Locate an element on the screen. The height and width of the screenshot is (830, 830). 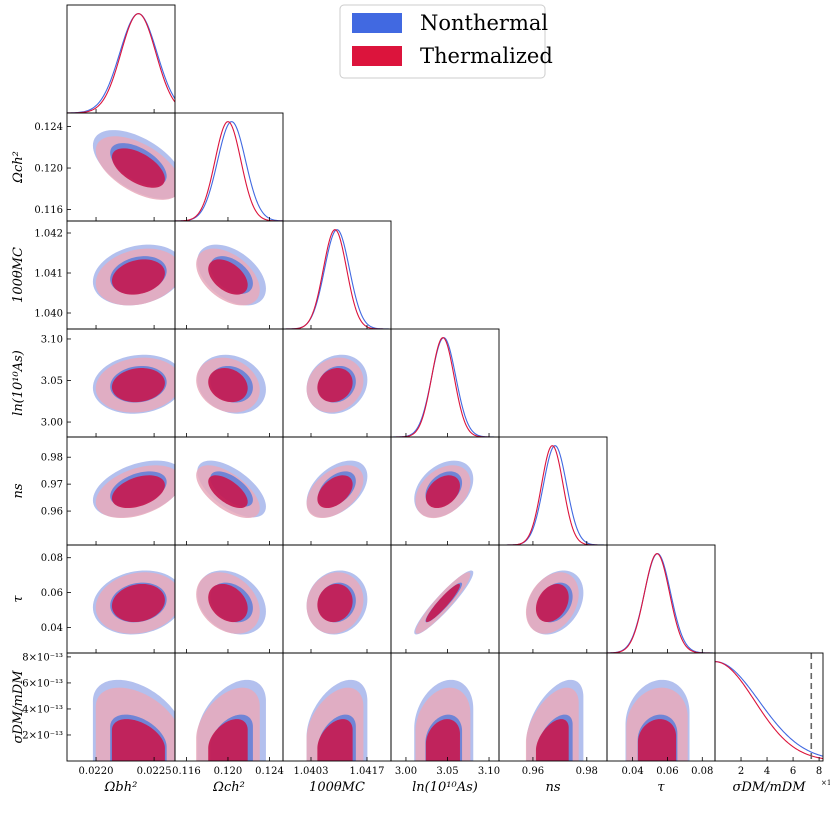
panel-2-0: 1.040 1.041 1.042 100θMC is located at coordinates (93, 275).